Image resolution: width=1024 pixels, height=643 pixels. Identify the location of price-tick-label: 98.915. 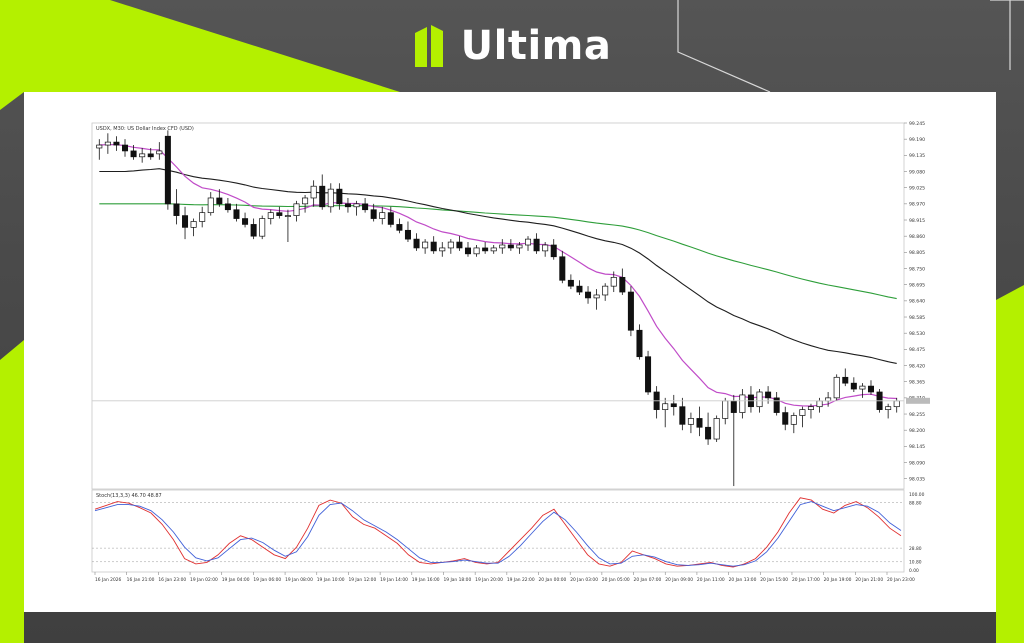
(917, 221).